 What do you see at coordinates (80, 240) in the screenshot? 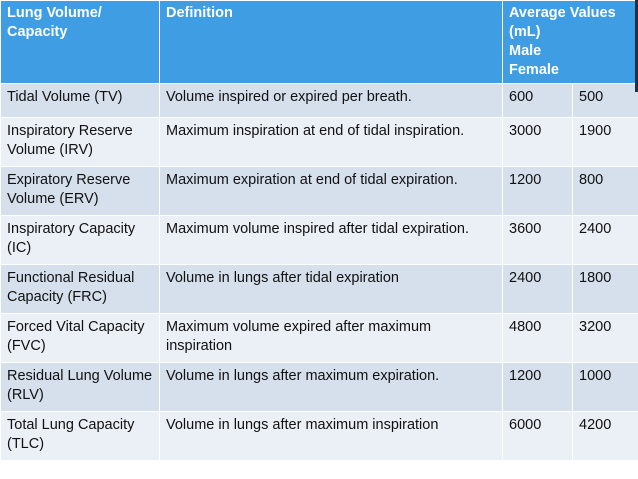
I see `row-name: Inspiratory Capacity (IC)` at bounding box center [80, 240].